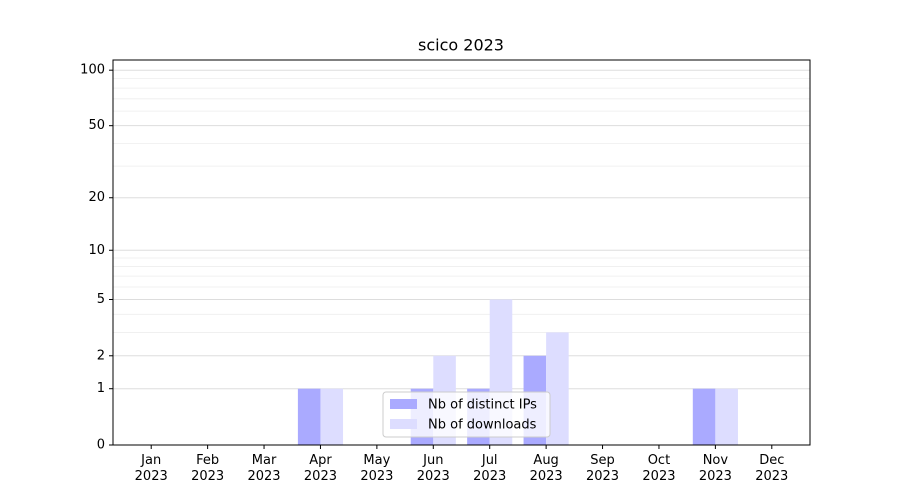 This screenshot has width=900, height=500. What do you see at coordinates (377, 468) in the screenshot?
I see `x-tick-label: May 2023` at bounding box center [377, 468].